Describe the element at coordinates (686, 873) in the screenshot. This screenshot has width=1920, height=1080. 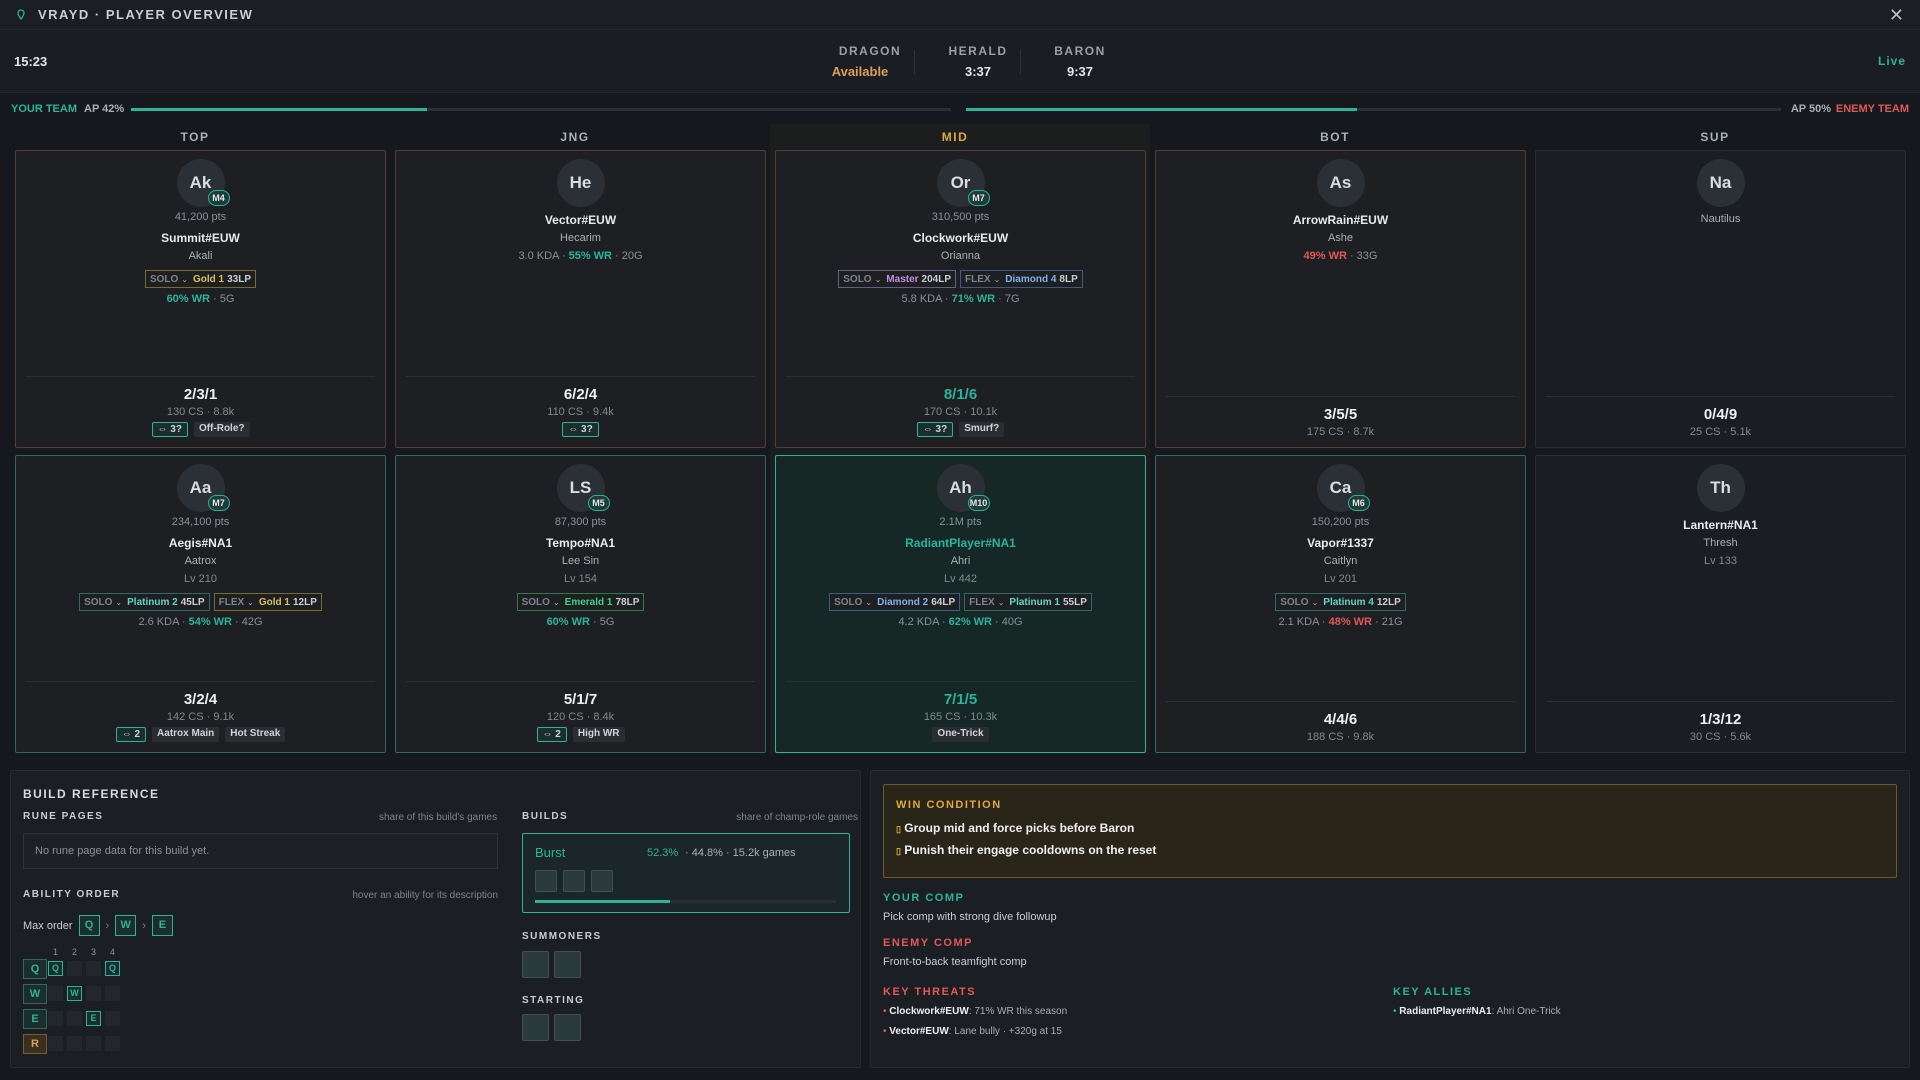
I see `build-card-burst: Burst 52.3% · 44.8% · 15.2k games` at that location.